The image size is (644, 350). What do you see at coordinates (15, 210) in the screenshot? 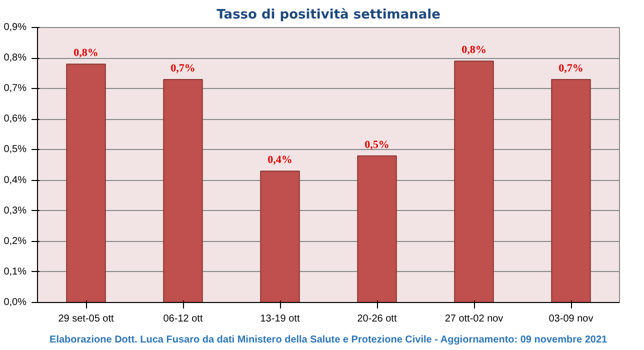
I see `y-tick-label: 0,3%` at bounding box center [15, 210].